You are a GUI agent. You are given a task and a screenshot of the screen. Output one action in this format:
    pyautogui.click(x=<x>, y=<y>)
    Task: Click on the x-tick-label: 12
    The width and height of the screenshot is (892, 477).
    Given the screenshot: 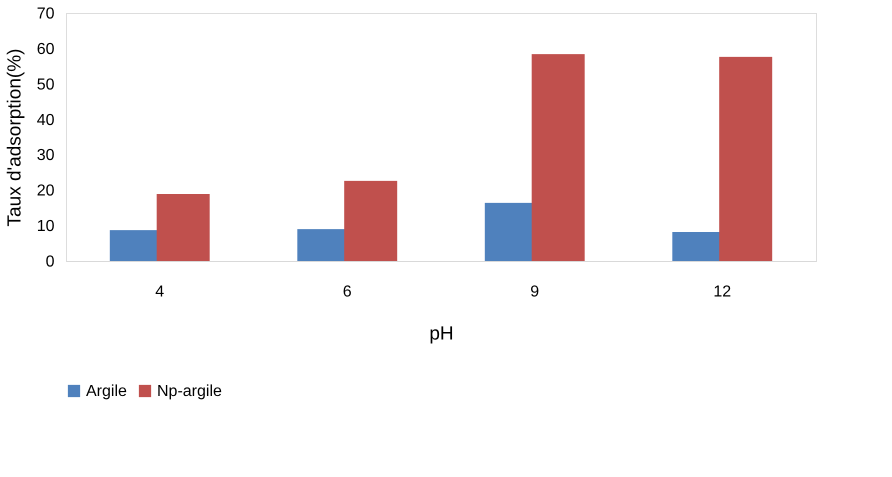 What is the action you would take?
    pyautogui.click(x=722, y=292)
    